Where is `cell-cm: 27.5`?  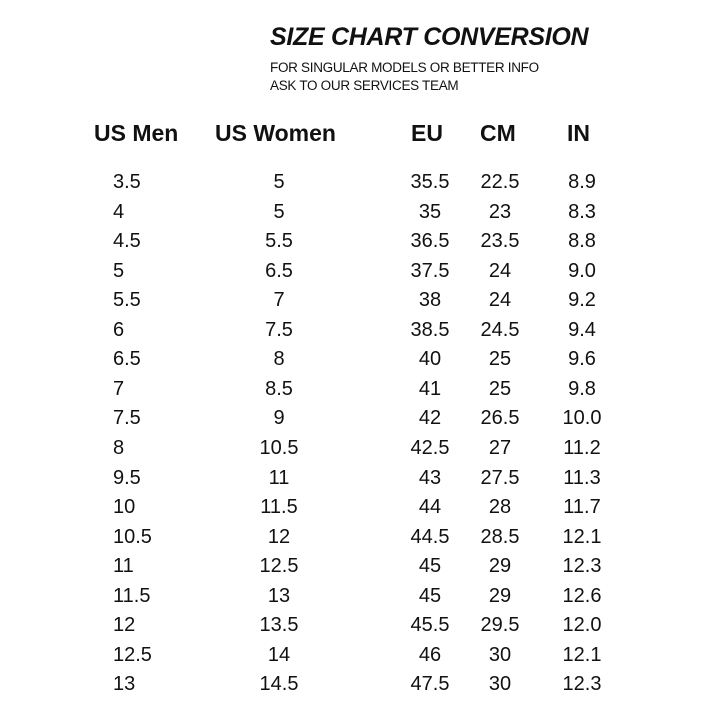
cell-cm: 27.5 is located at coordinates (500, 477).